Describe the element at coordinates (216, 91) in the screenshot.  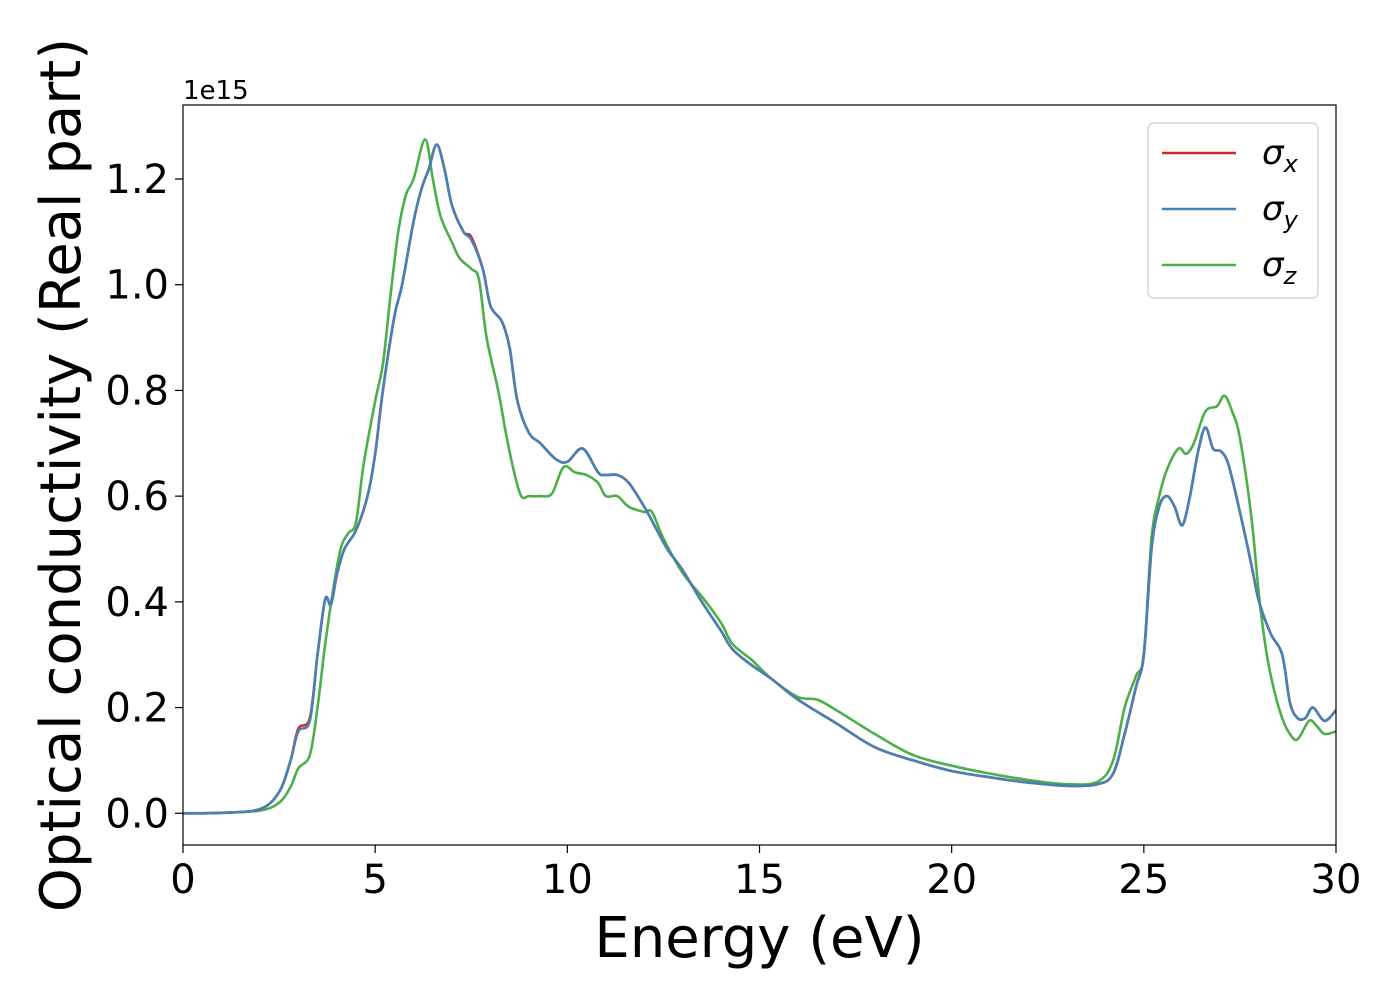
I see `y-offset-label: 1e15` at that location.